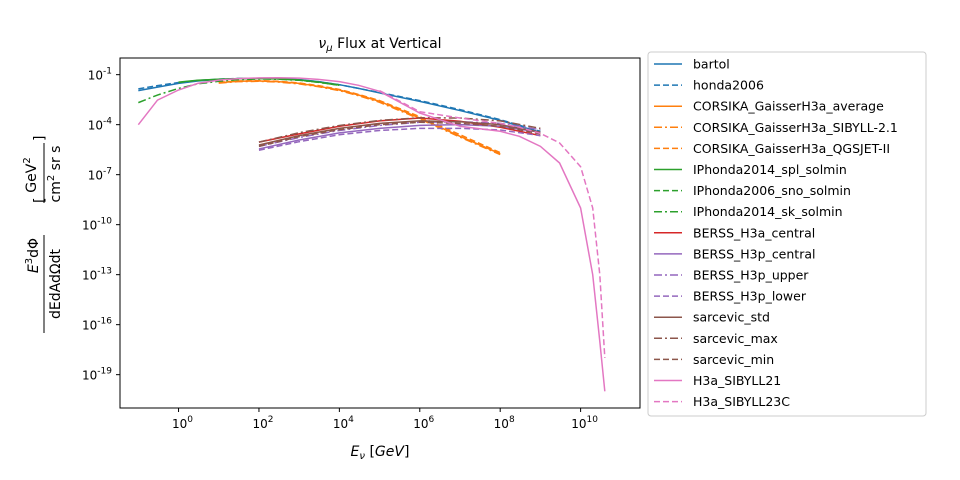  I want to click on svg-text: cm2 sr s, so click(55, 174).